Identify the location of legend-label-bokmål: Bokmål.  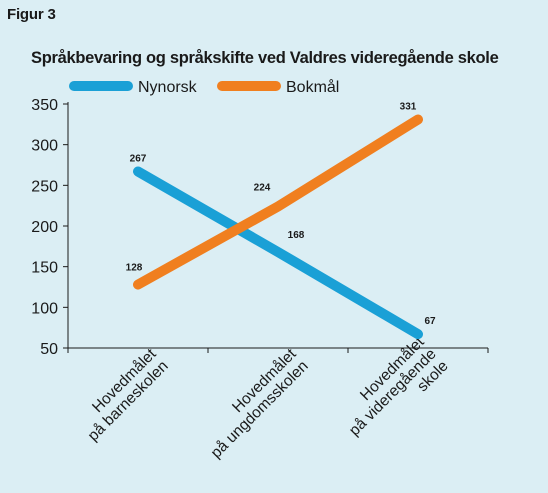
(312, 87).